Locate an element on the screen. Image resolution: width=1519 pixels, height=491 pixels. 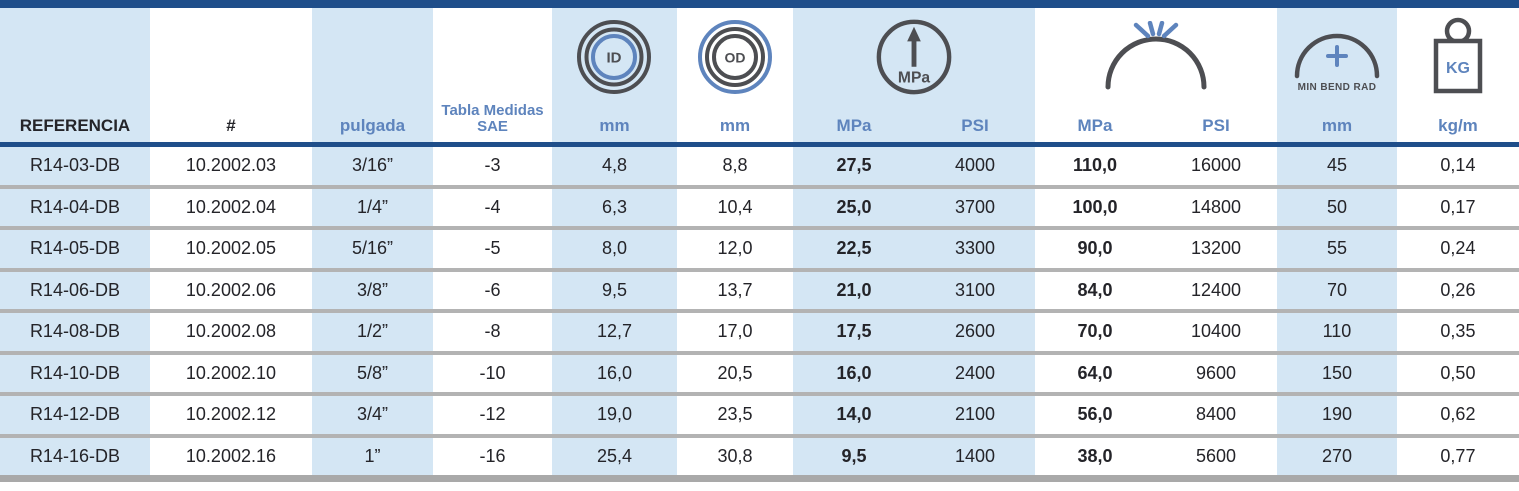
weight-kg-m-cell: 0,35 is located at coordinates (1457, 332).